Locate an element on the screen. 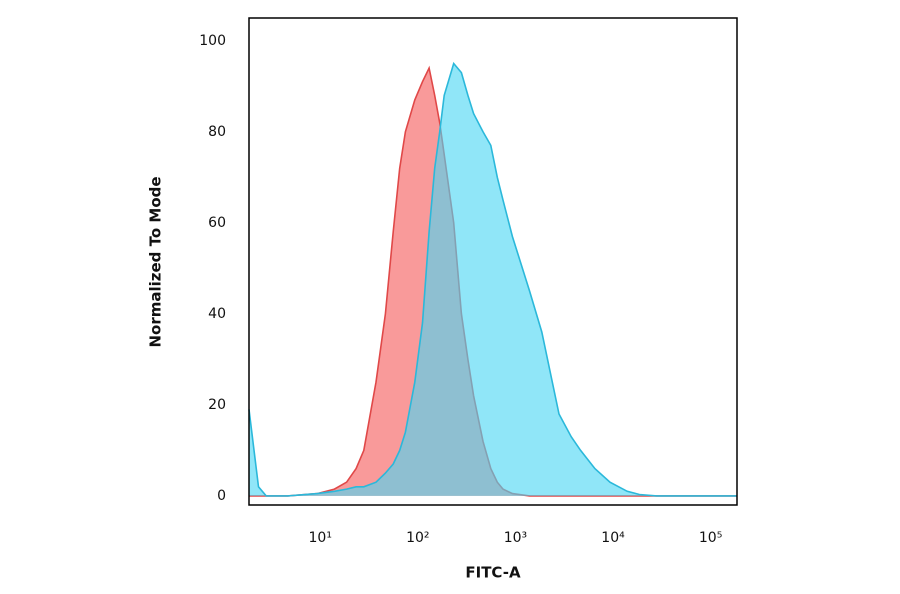 This screenshot has width=900, height=594. x-tick-label: 10⁵ is located at coordinates (710, 538).